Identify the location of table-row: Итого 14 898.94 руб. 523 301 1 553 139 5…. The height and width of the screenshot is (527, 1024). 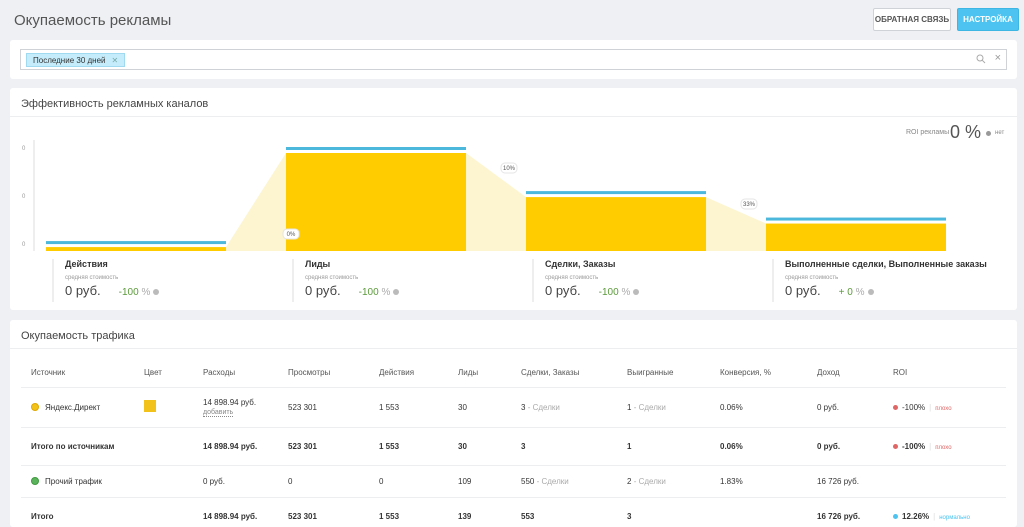
(513, 512).